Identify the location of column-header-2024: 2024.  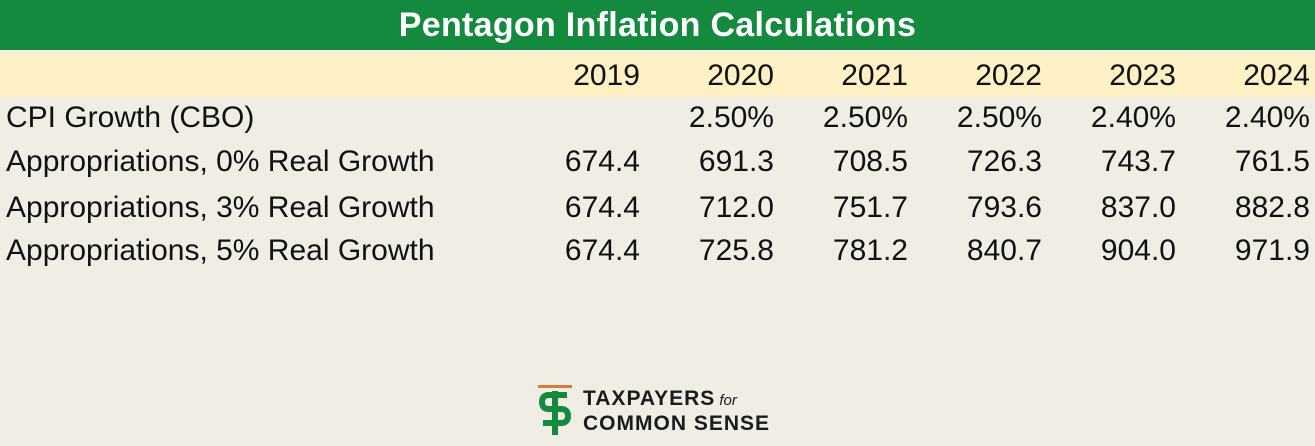
(1276, 75).